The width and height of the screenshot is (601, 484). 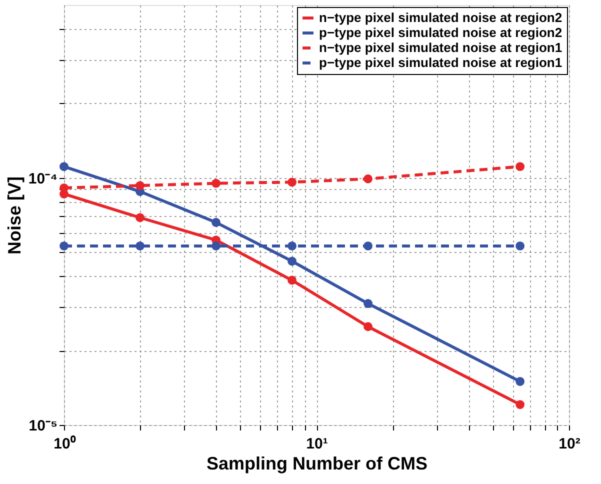 What do you see at coordinates (65, 443) in the screenshot?
I see `x-tick-label: 10⁰` at bounding box center [65, 443].